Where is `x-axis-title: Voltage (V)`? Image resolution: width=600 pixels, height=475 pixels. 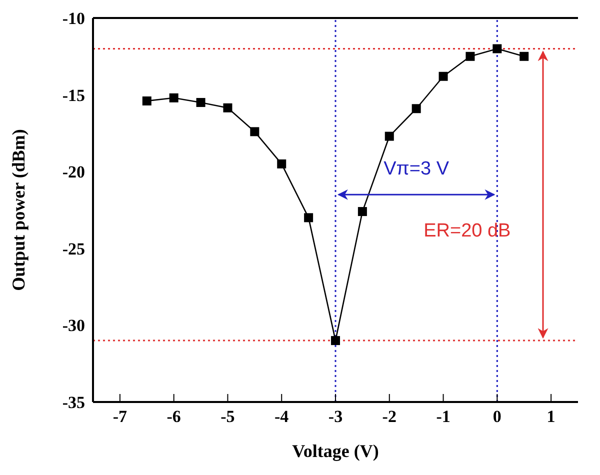 x-axis-title: Voltage (V) is located at coordinates (335, 451).